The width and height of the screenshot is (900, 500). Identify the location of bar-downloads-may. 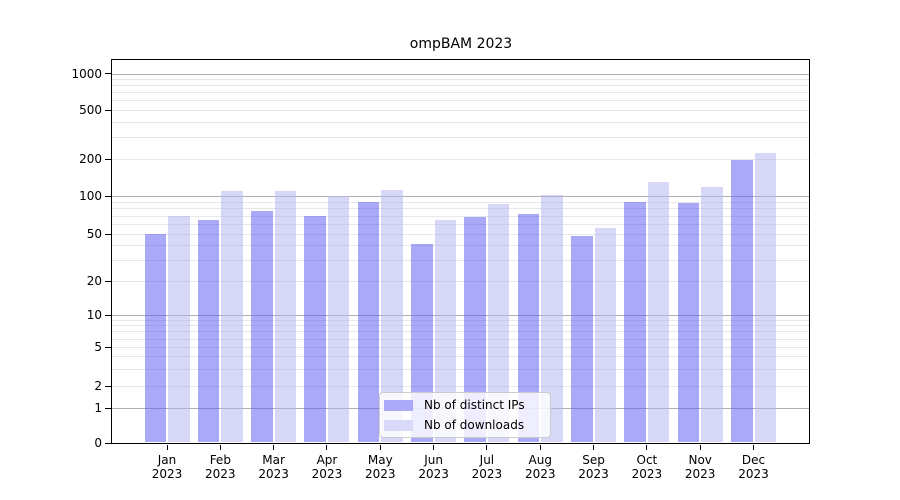
(392, 315).